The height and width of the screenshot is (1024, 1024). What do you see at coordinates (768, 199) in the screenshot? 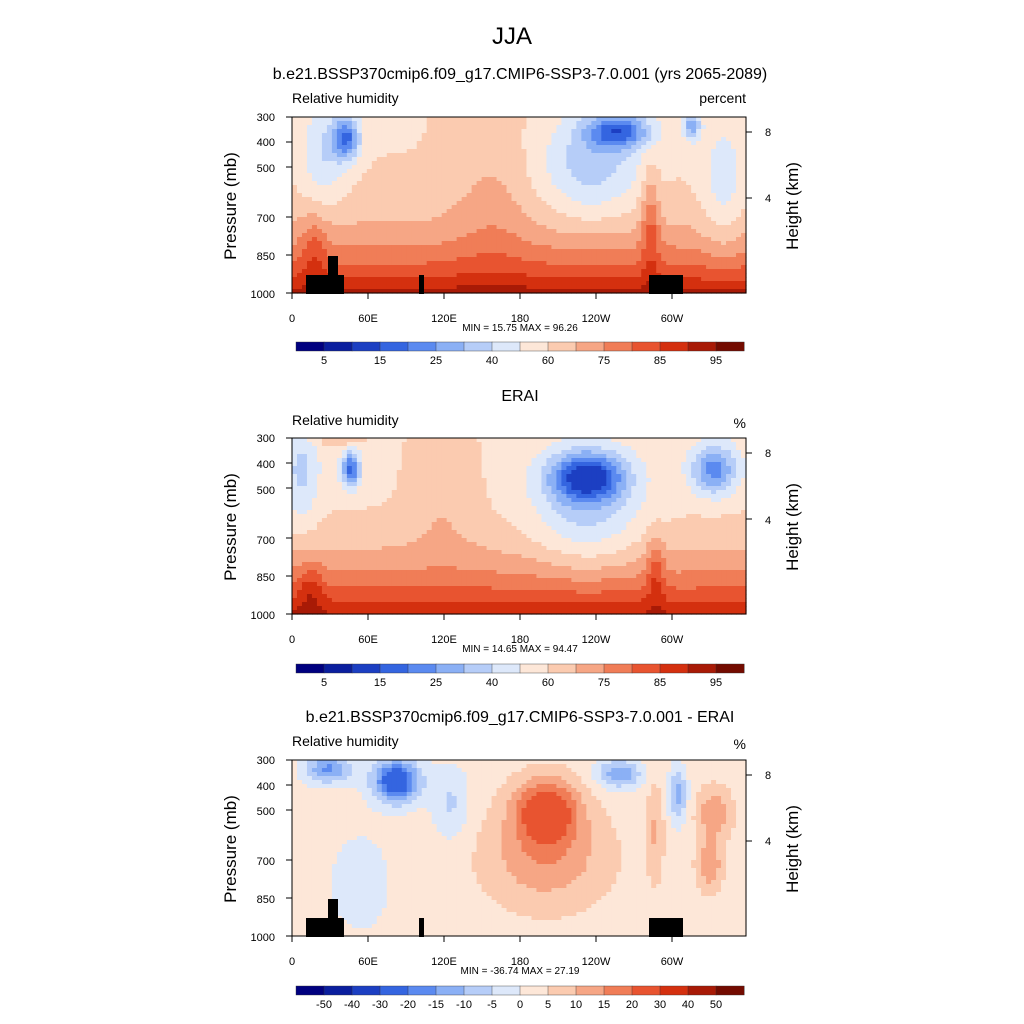
I see `y-tick-label-right: 4` at bounding box center [768, 199].